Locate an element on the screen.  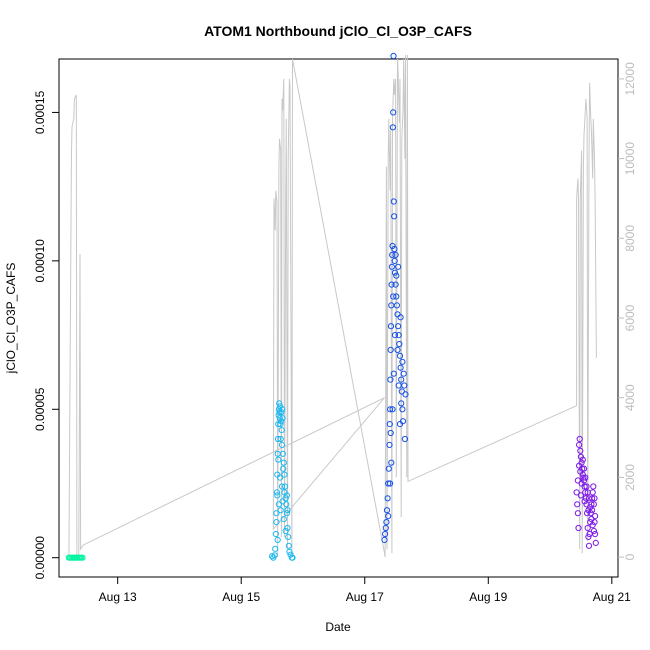
chart-title: ATOM1 Northbound jClO_Cl_O3P_CAFS is located at coordinates (338, 31).